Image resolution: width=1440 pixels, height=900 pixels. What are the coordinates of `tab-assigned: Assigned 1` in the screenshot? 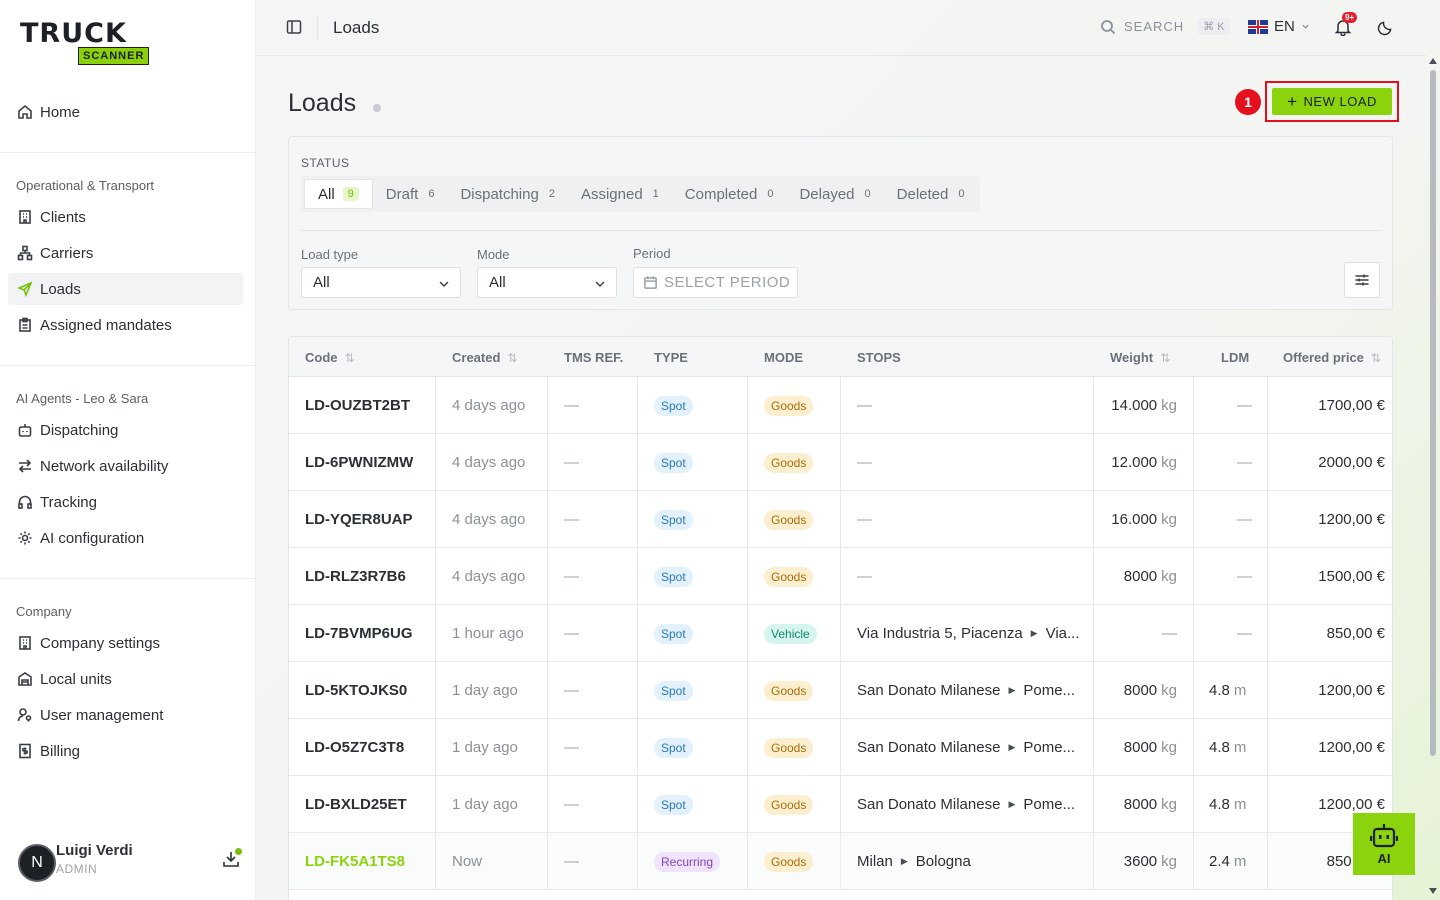 It's located at (620, 194).